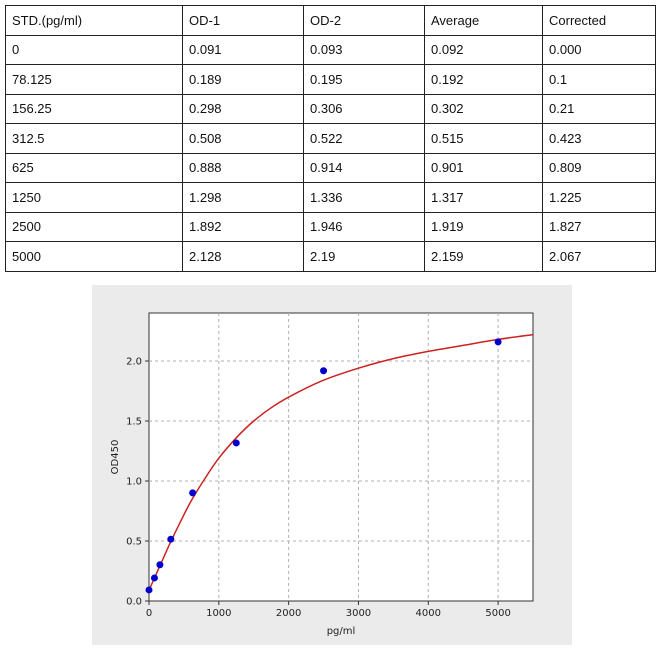 The width and height of the screenshot is (664, 656). What do you see at coordinates (599, 108) in the screenshot?
I see `table-cell: 0.21` at bounding box center [599, 108].